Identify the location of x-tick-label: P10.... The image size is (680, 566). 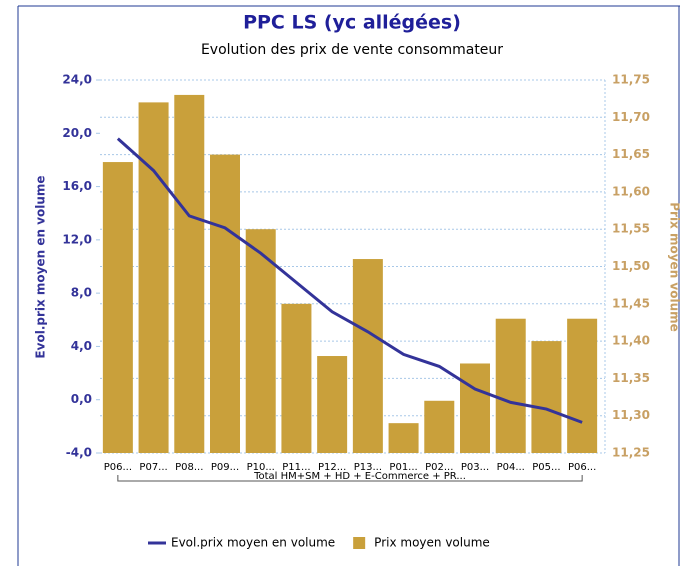
(261, 467).